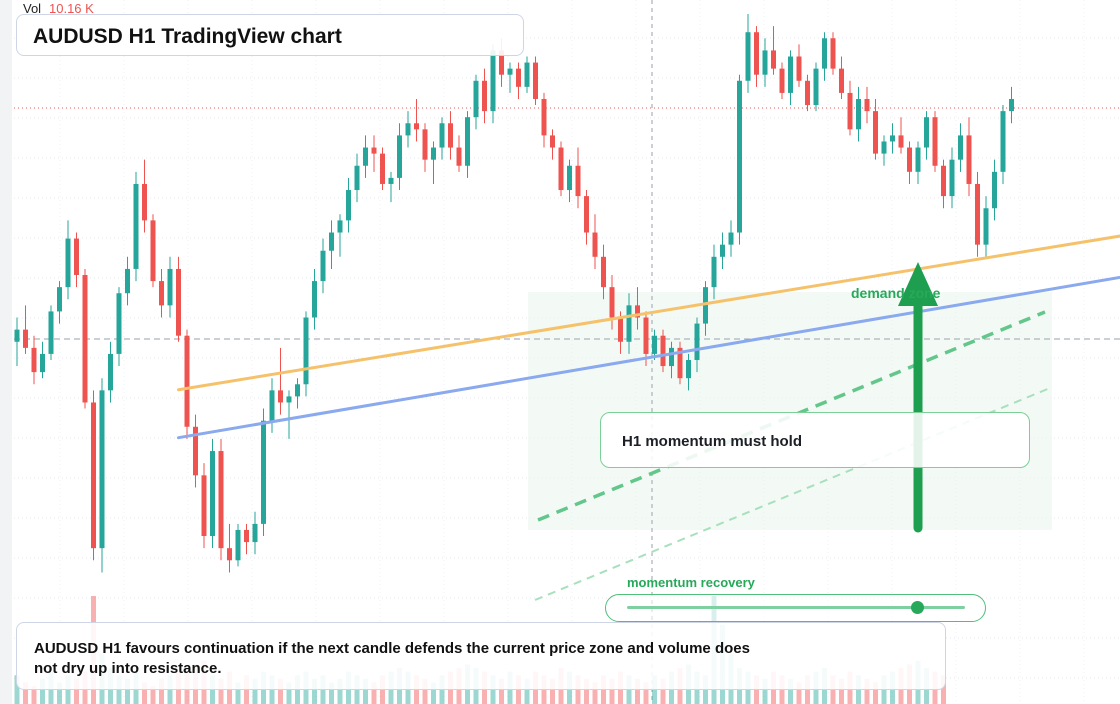 Image resolution: width=1120 pixels, height=704 pixels. What do you see at coordinates (918, 607) in the screenshot?
I see `slider-knob` at bounding box center [918, 607].